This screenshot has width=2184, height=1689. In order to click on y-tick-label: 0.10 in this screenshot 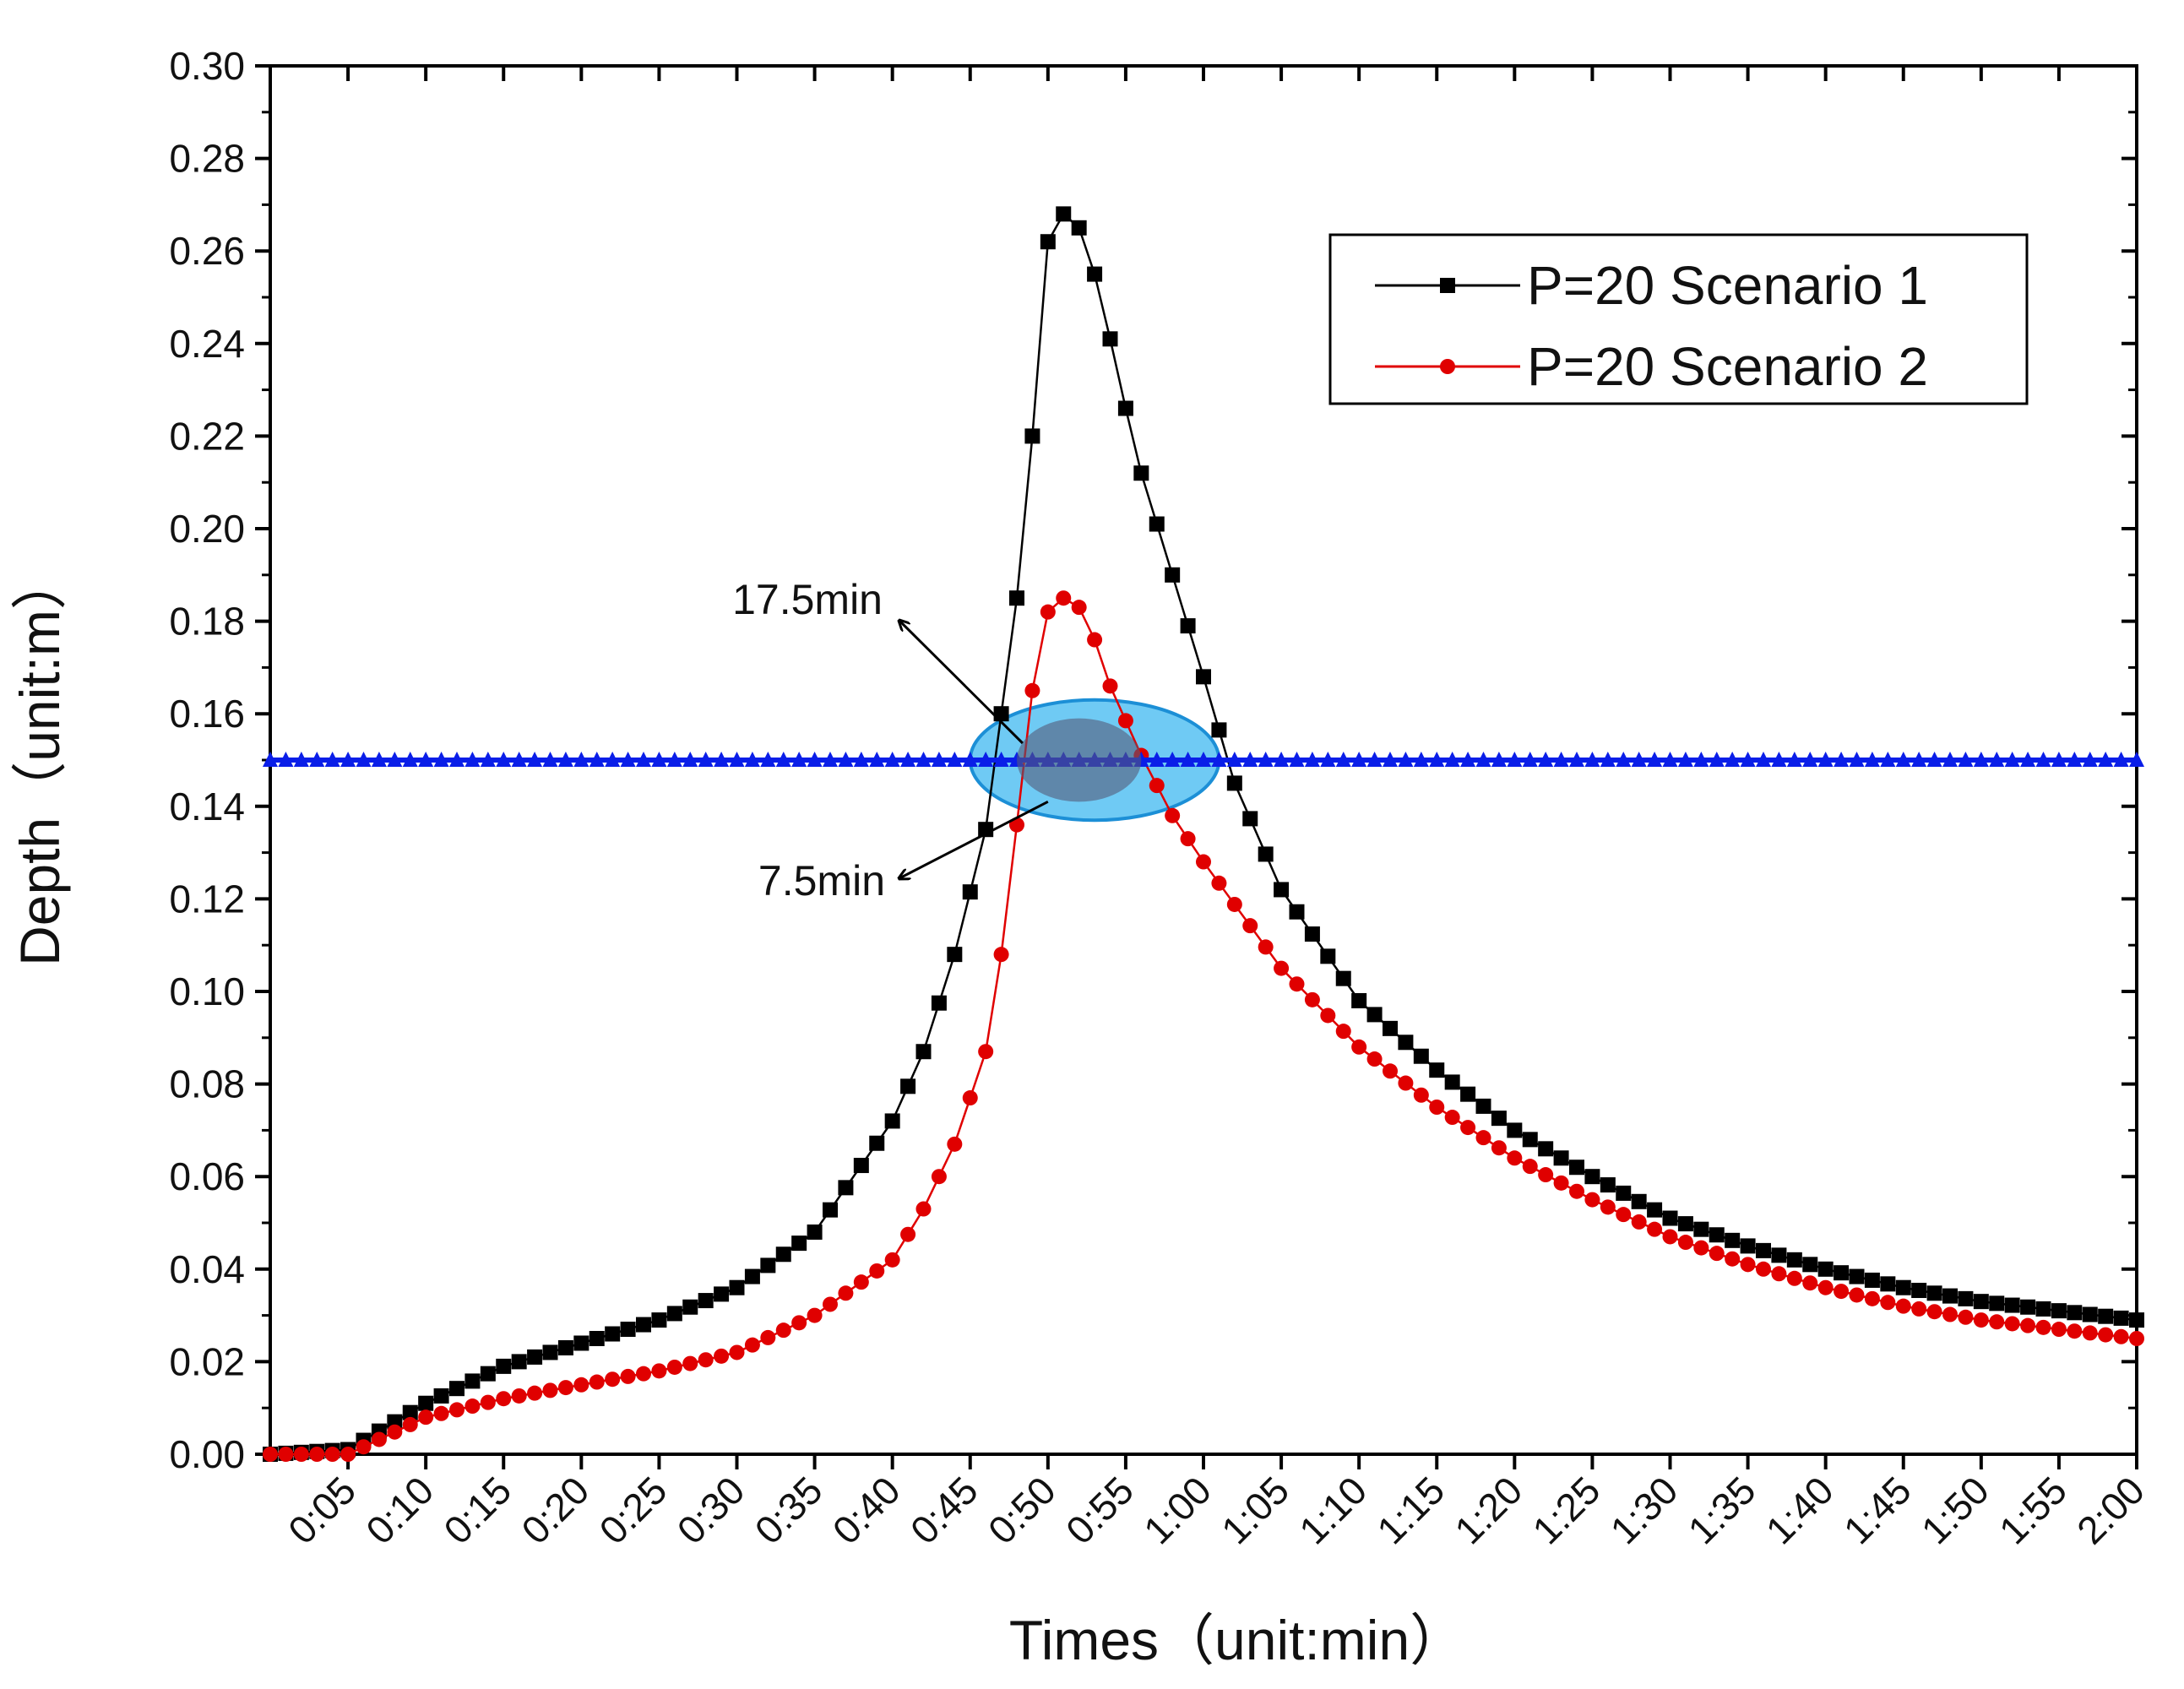, I will do `click(207, 991)`.